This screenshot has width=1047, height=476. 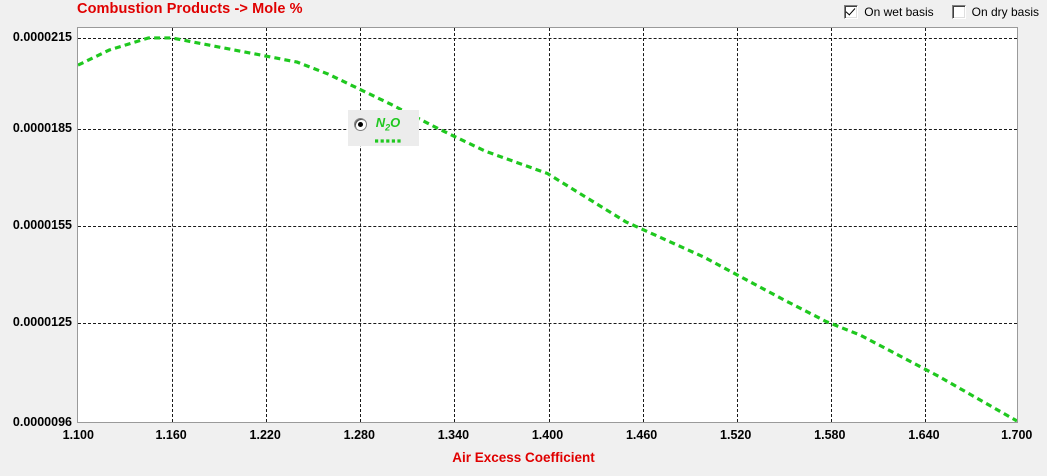 I want to click on legend-entry-n2o: N2O, so click(x=388, y=129).